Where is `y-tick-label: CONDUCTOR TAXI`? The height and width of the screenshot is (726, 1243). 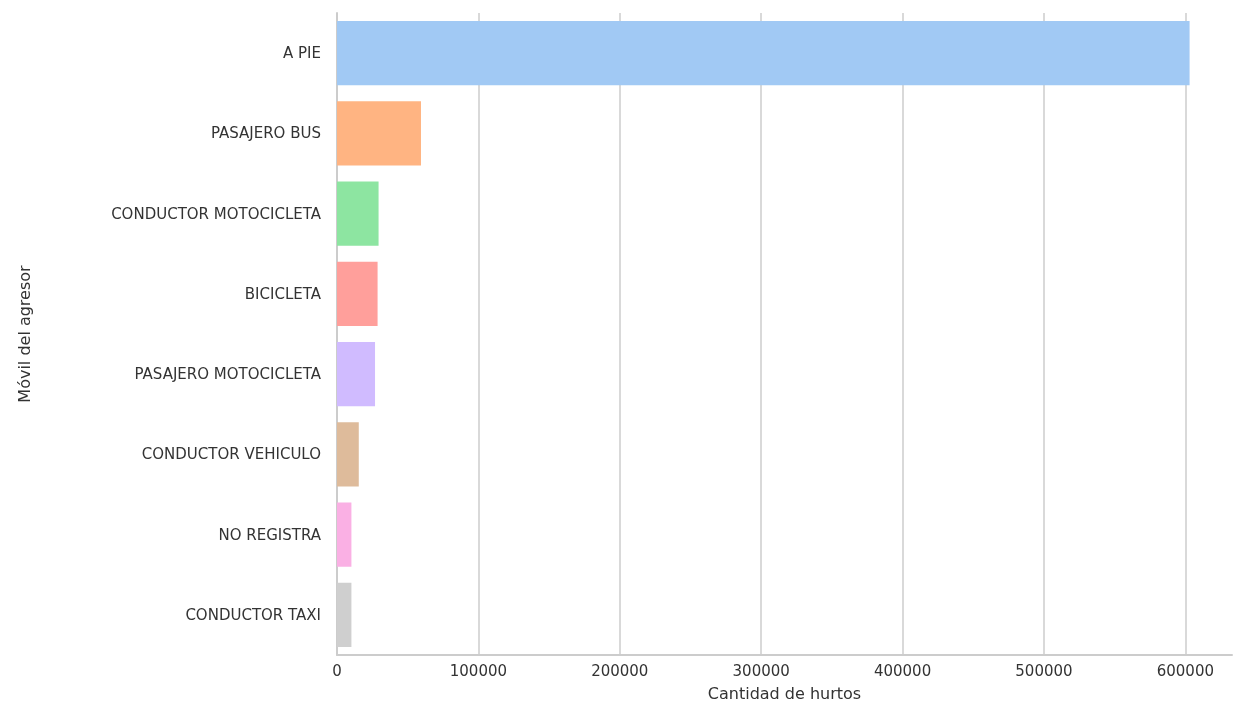 y-tick-label: CONDUCTOR TAXI is located at coordinates (253, 614).